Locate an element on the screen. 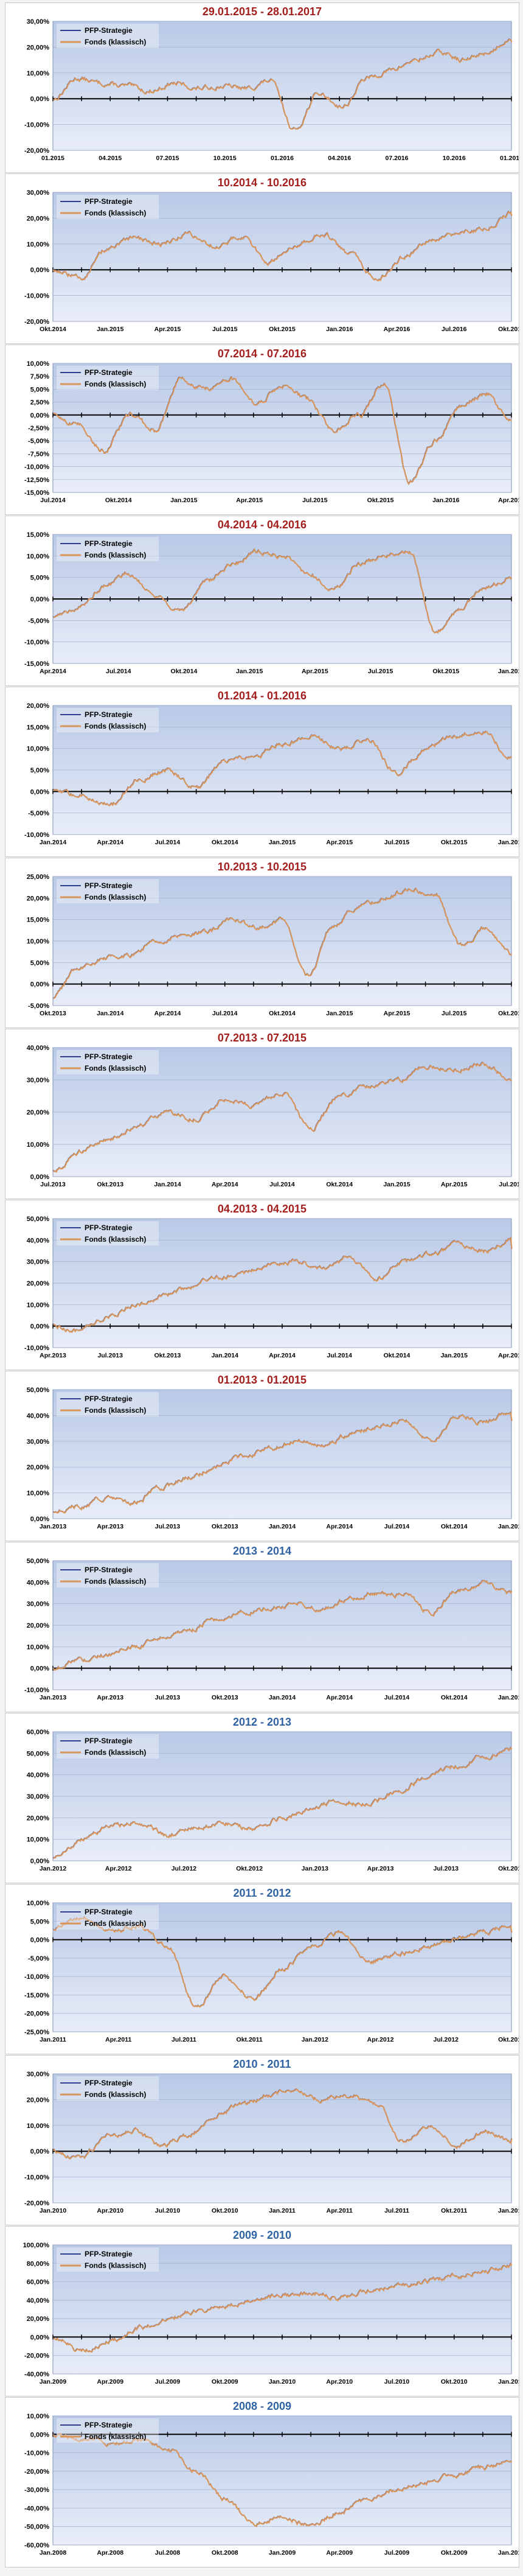  x-tick-label: 01.2017 is located at coordinates (510, 158).